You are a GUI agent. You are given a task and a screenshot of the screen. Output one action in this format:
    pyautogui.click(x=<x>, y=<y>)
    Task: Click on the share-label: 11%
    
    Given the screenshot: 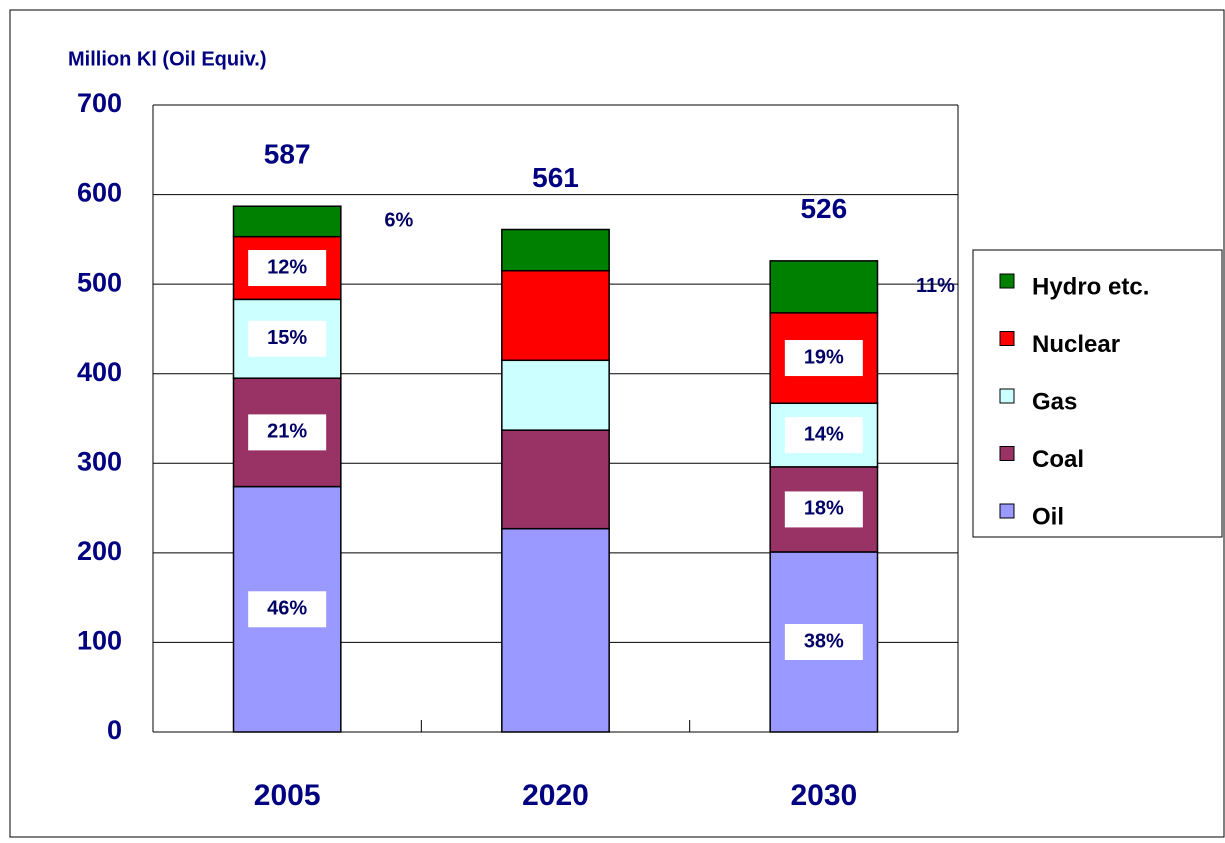 What is the action you would take?
    pyautogui.click(x=935, y=286)
    